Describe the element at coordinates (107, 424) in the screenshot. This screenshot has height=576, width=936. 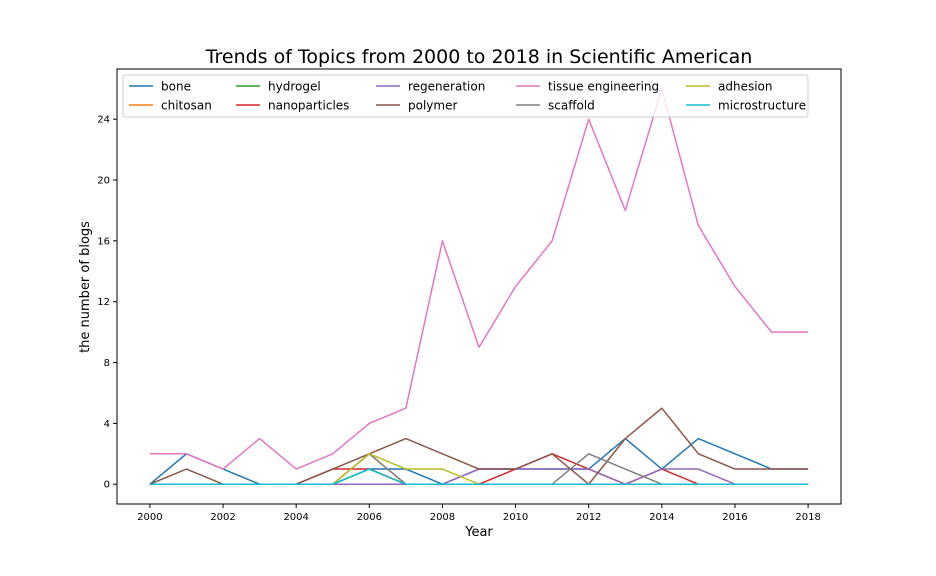
I see `y-tick-label: 4` at that location.